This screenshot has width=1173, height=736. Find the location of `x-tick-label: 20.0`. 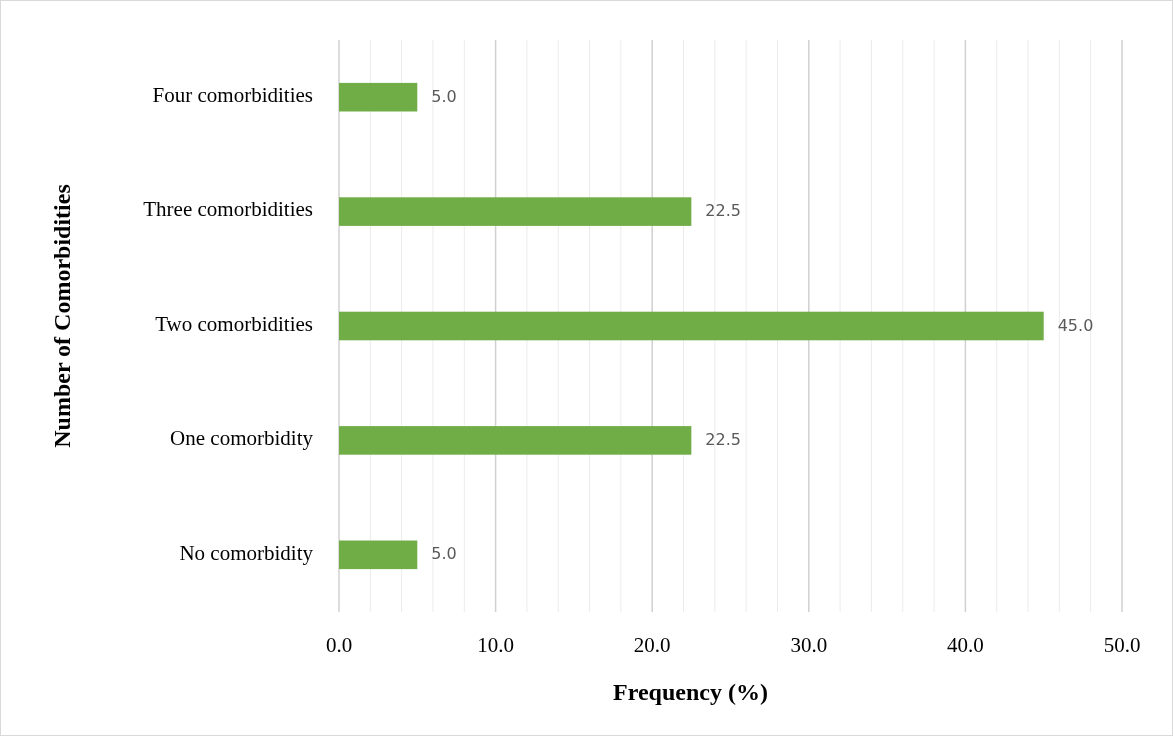

x-tick-label: 20.0 is located at coordinates (652, 645).